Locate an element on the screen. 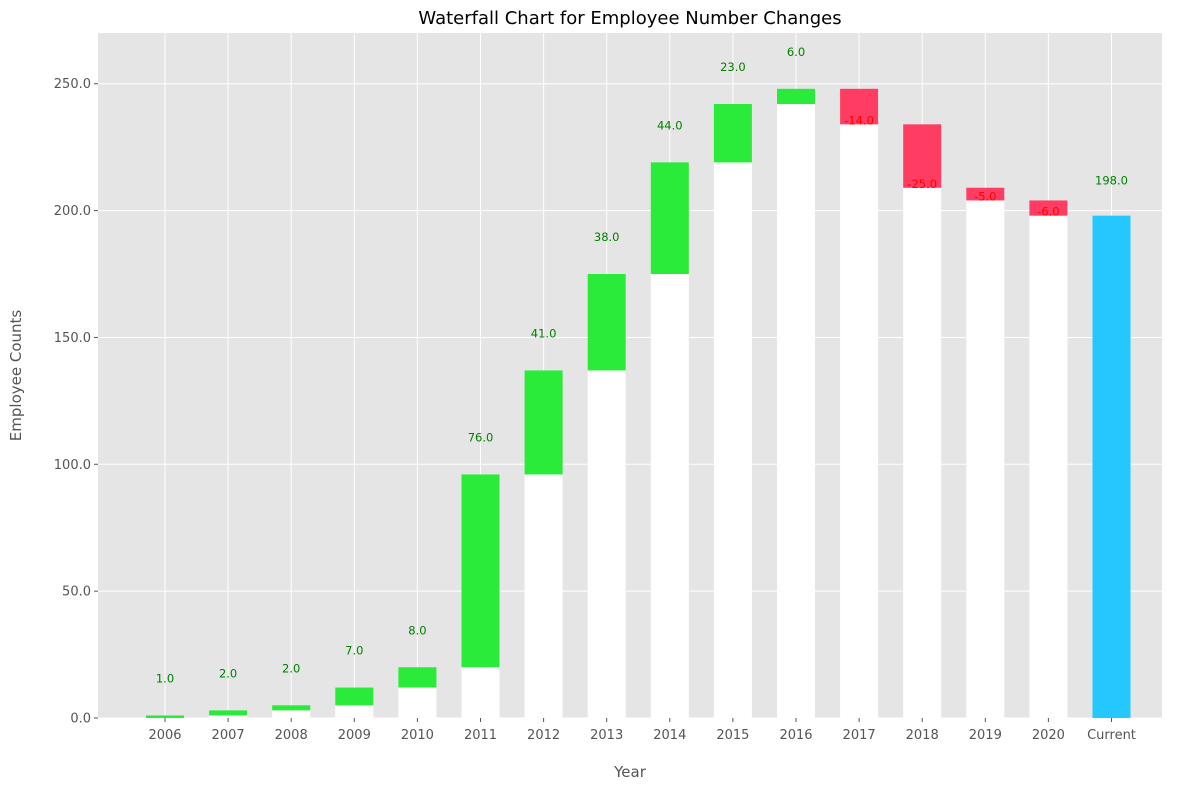  x-tick-label: 2014 is located at coordinates (669, 735).